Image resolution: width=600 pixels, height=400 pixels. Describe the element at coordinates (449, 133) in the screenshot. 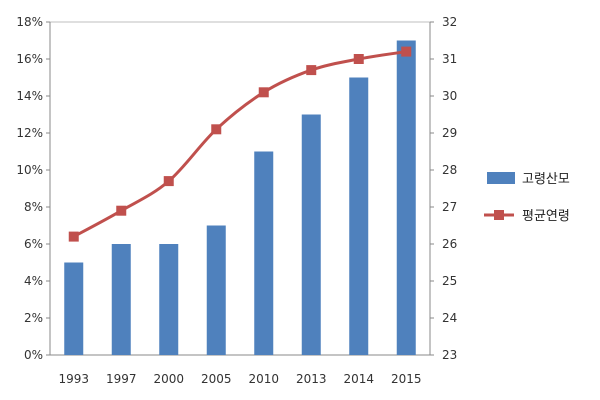

I see `y-right-tick-label: 29` at that location.